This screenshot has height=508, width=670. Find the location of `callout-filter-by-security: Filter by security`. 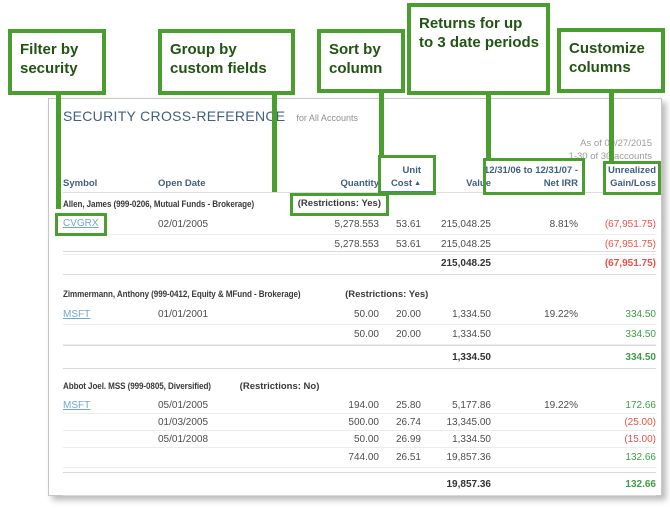

callout-filter-by-security: Filter by security is located at coordinates (57, 62).